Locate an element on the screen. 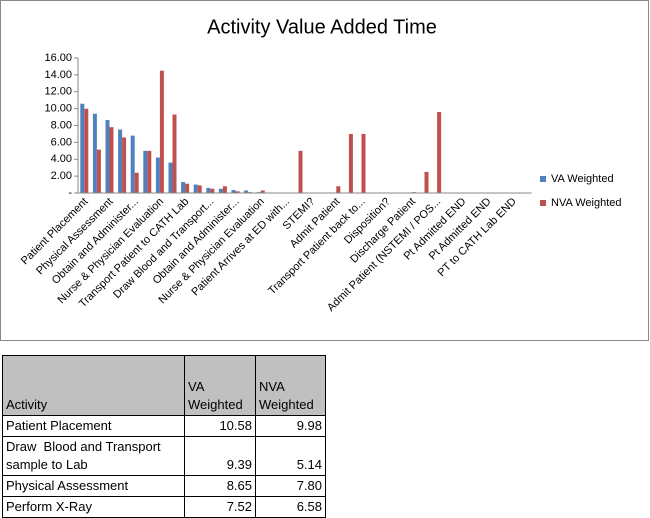  y-tick-label: 8.00 is located at coordinates (61, 125).